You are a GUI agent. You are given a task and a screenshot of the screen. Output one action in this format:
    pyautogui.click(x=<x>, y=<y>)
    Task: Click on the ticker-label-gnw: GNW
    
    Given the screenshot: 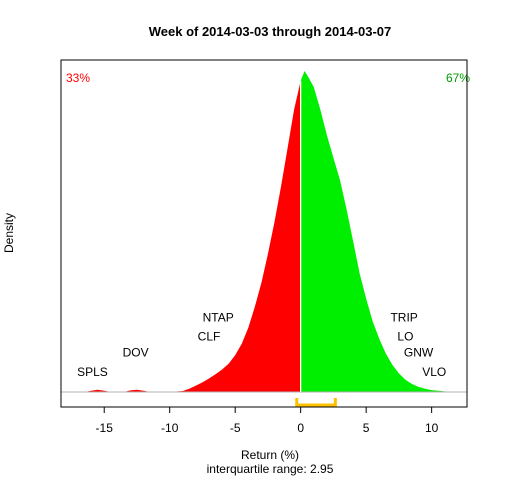 What is the action you would take?
    pyautogui.click(x=419, y=353)
    